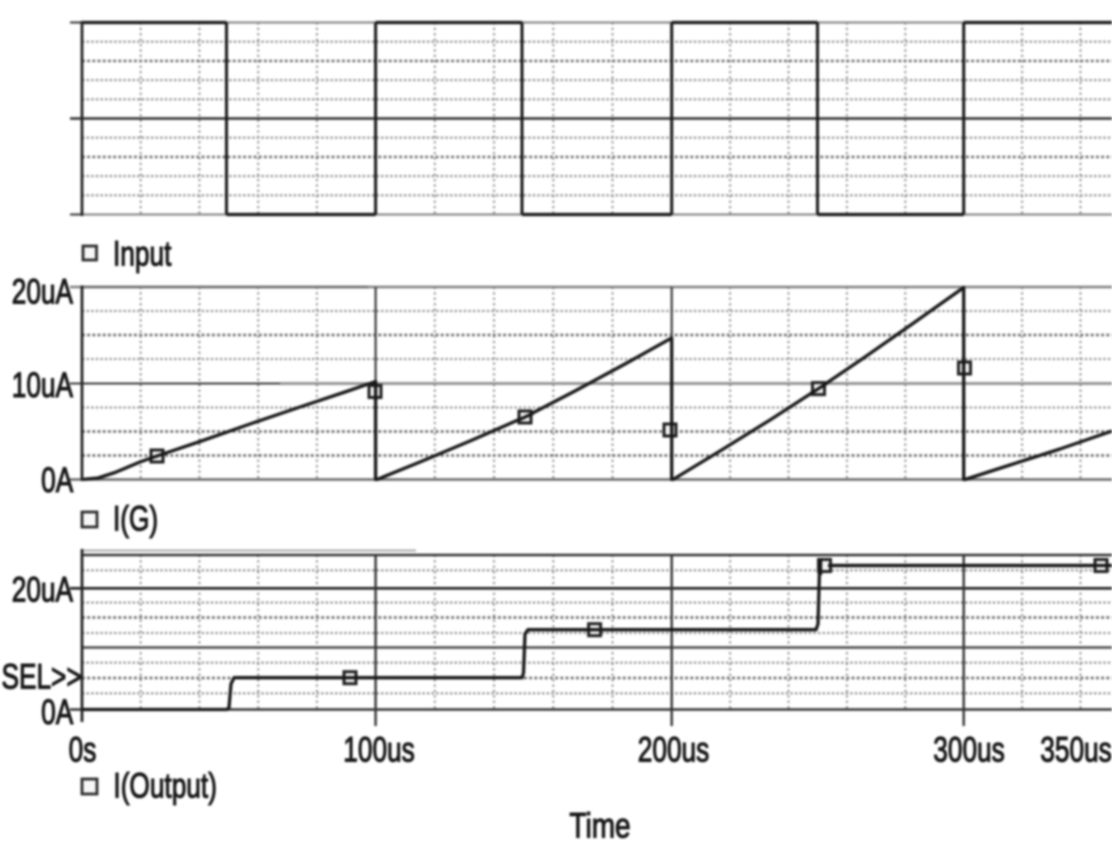  Describe the element at coordinates (83, 750) in the screenshot. I see `svg-text: 0s` at that location.